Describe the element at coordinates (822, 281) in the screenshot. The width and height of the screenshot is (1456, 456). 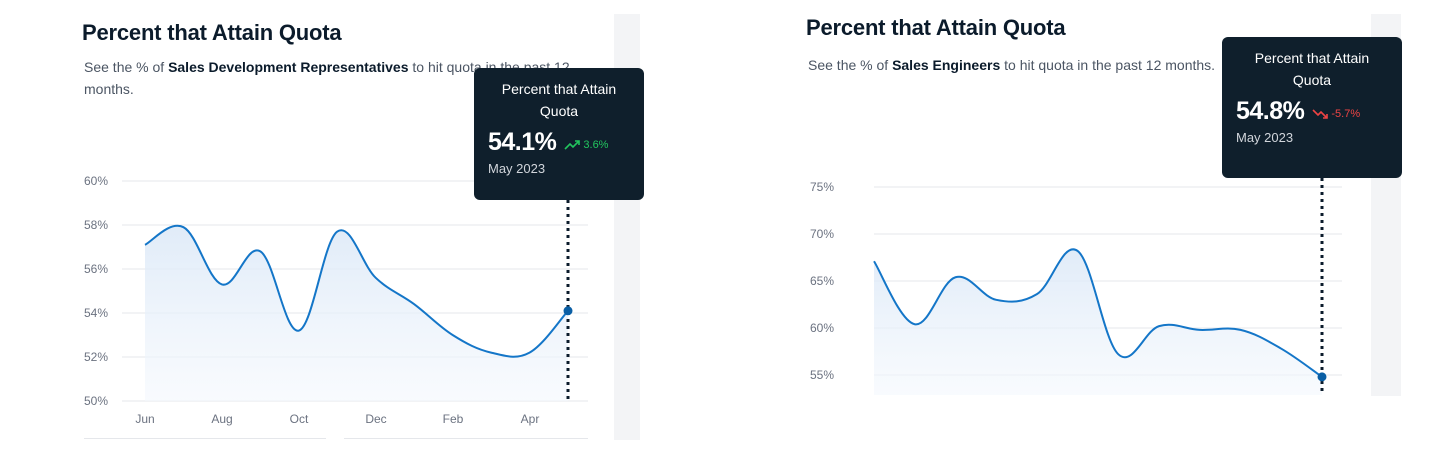
I see `y-tick-label: 65%` at that location.